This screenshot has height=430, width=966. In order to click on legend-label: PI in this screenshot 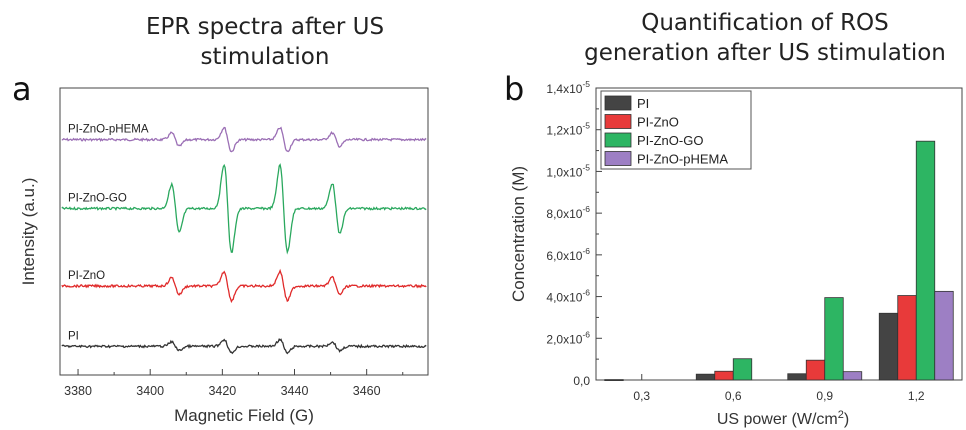, I will do `click(643, 103)`.